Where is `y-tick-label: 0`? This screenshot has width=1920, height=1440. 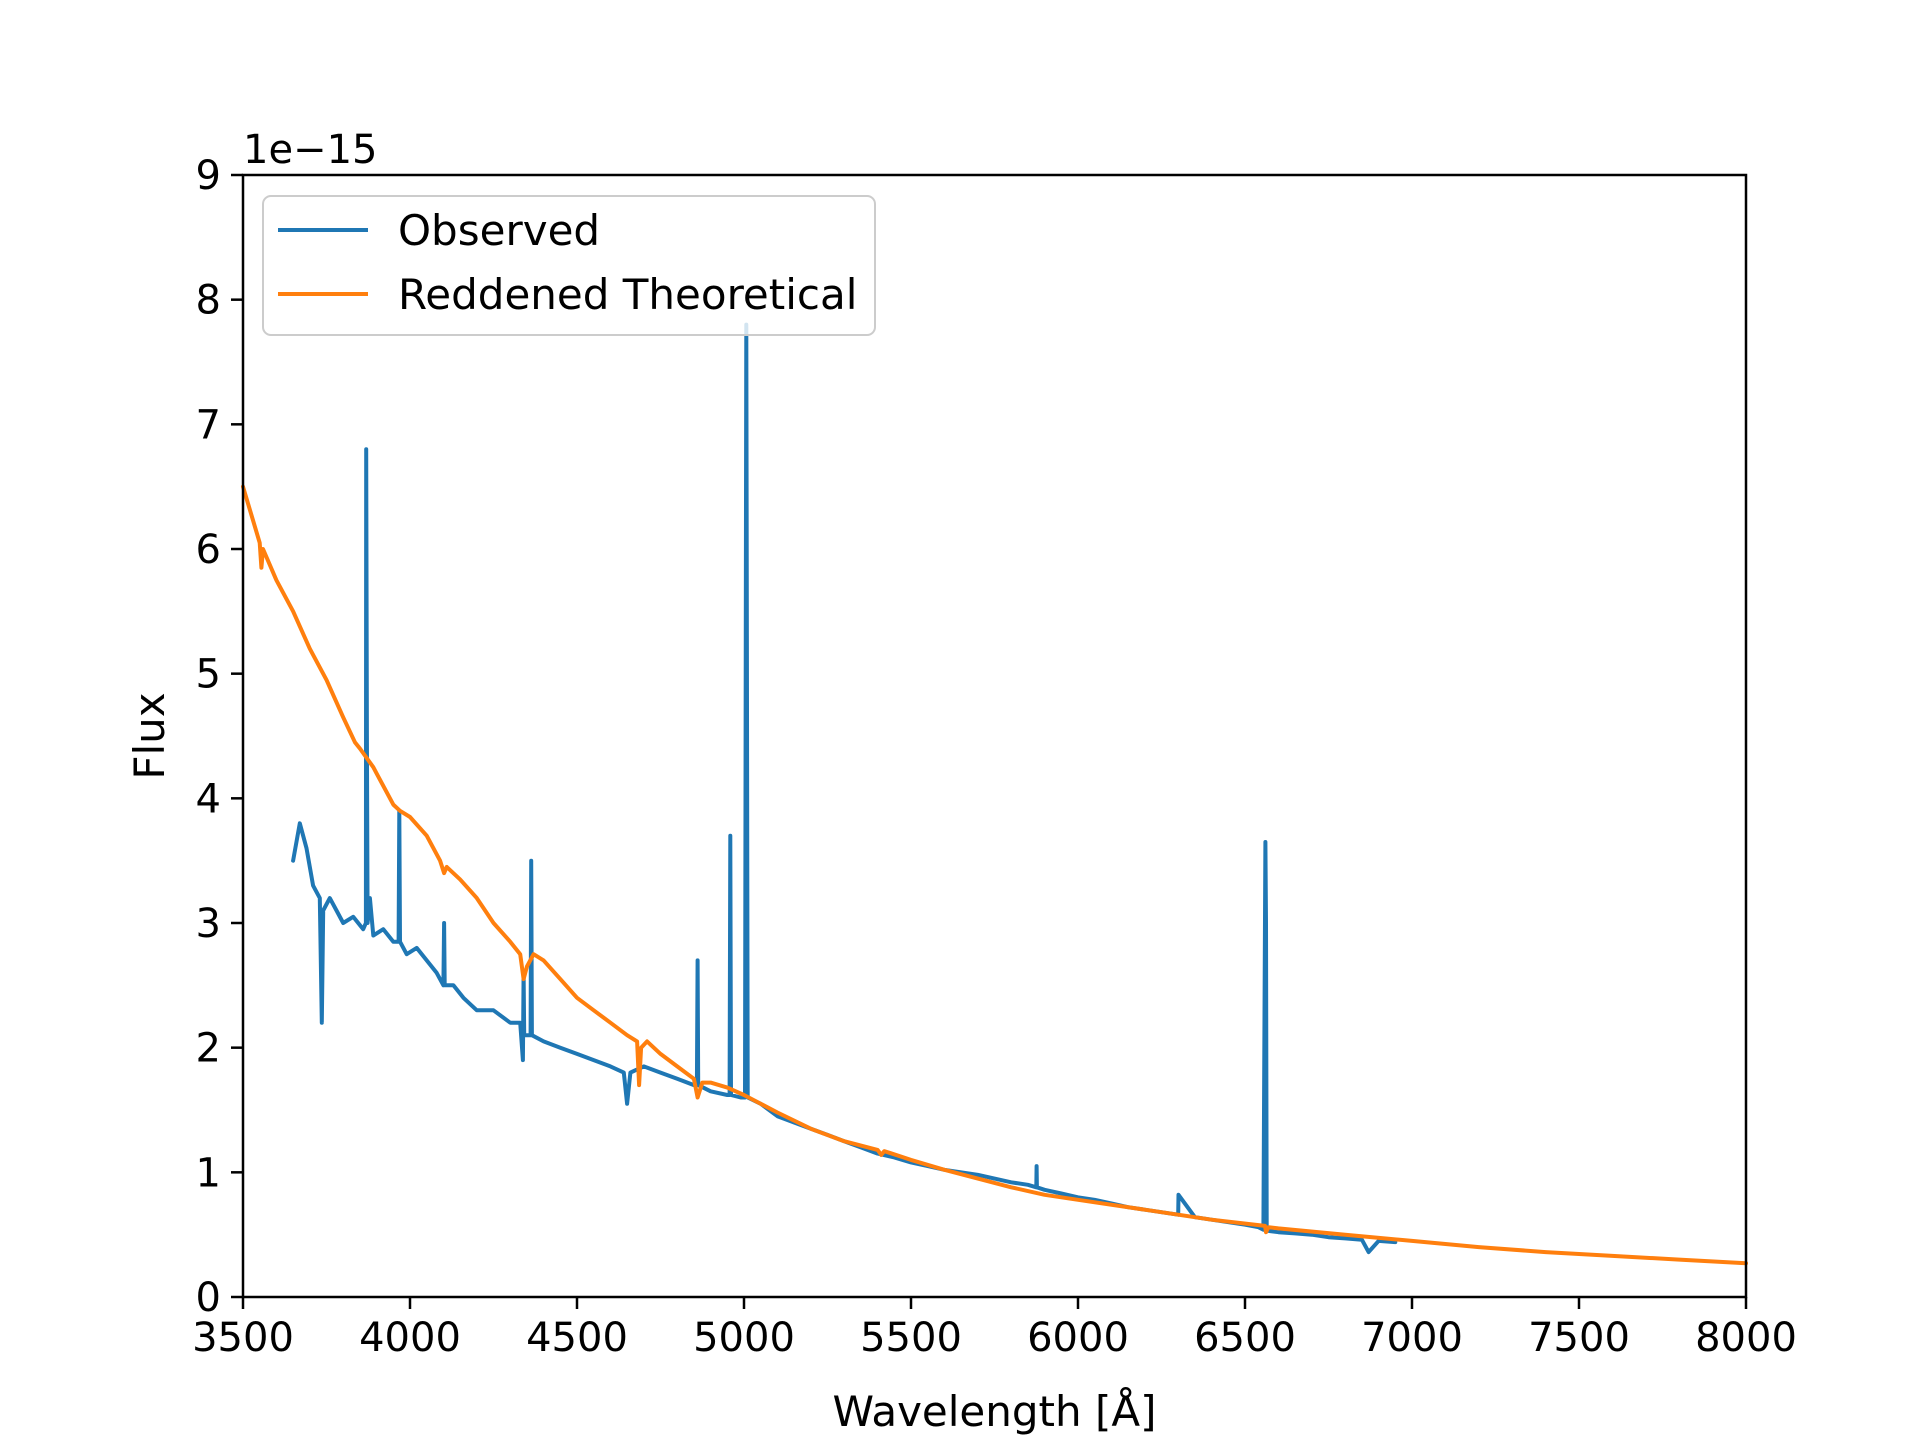
y-tick-label: 0 is located at coordinates (208, 1298).